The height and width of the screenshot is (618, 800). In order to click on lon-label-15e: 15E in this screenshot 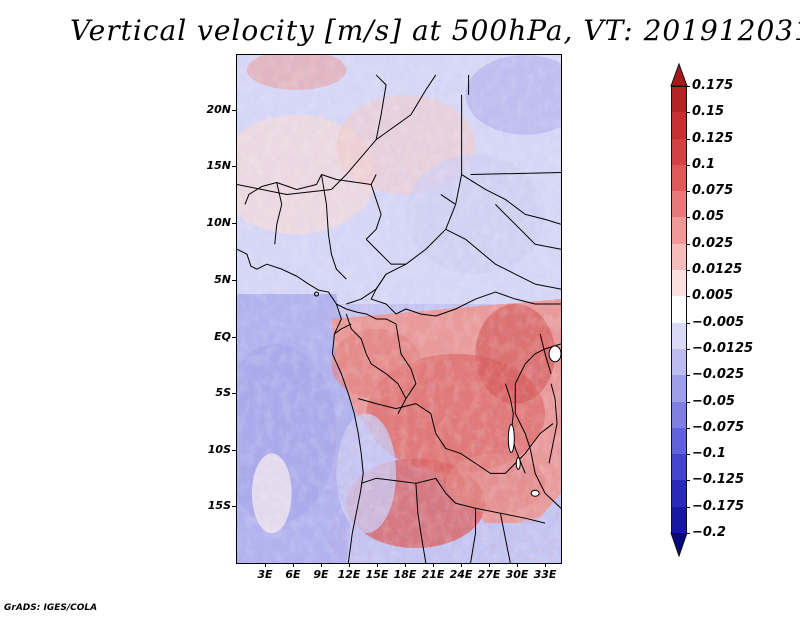, I will do `click(377, 574)`.